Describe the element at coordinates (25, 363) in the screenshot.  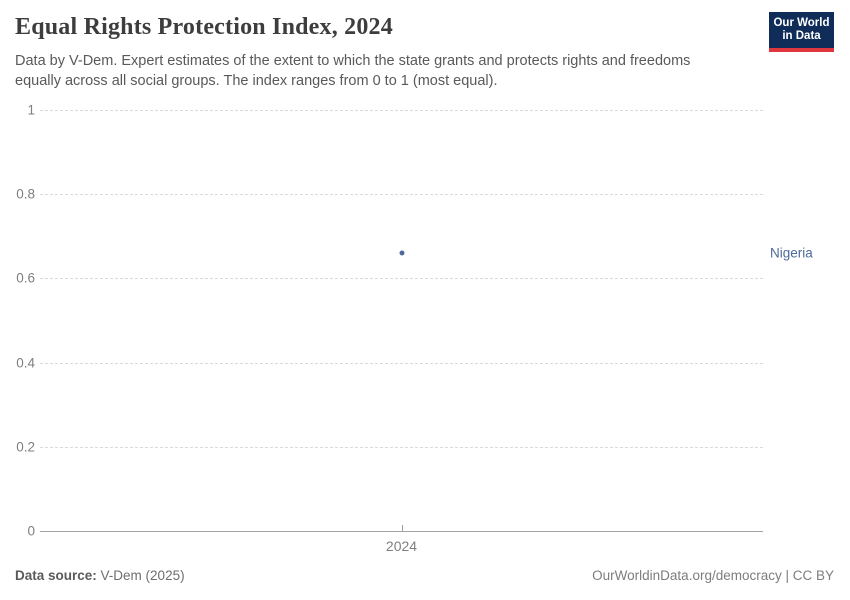
I see `y-tick-label: 0.4` at that location.